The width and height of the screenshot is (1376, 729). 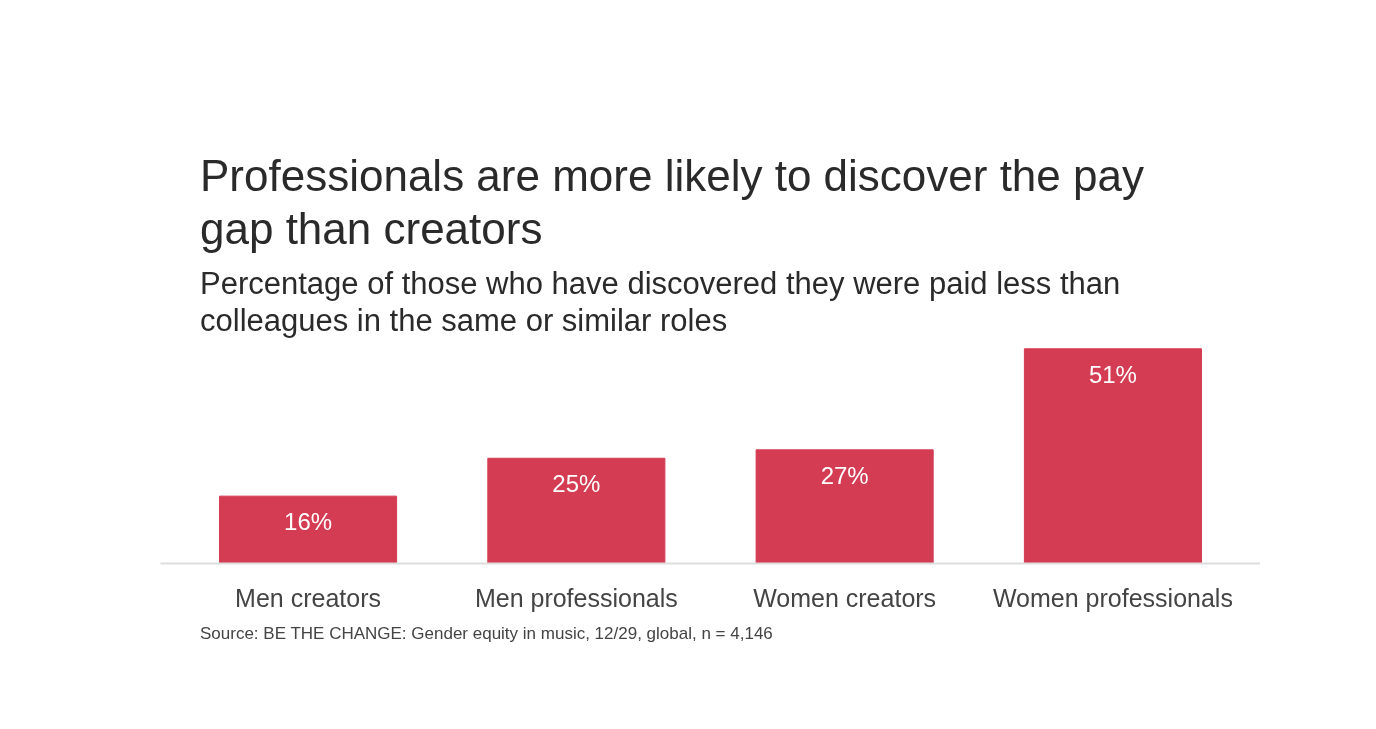 I want to click on x-tick-label: Women professionals, so click(x=1112, y=597).